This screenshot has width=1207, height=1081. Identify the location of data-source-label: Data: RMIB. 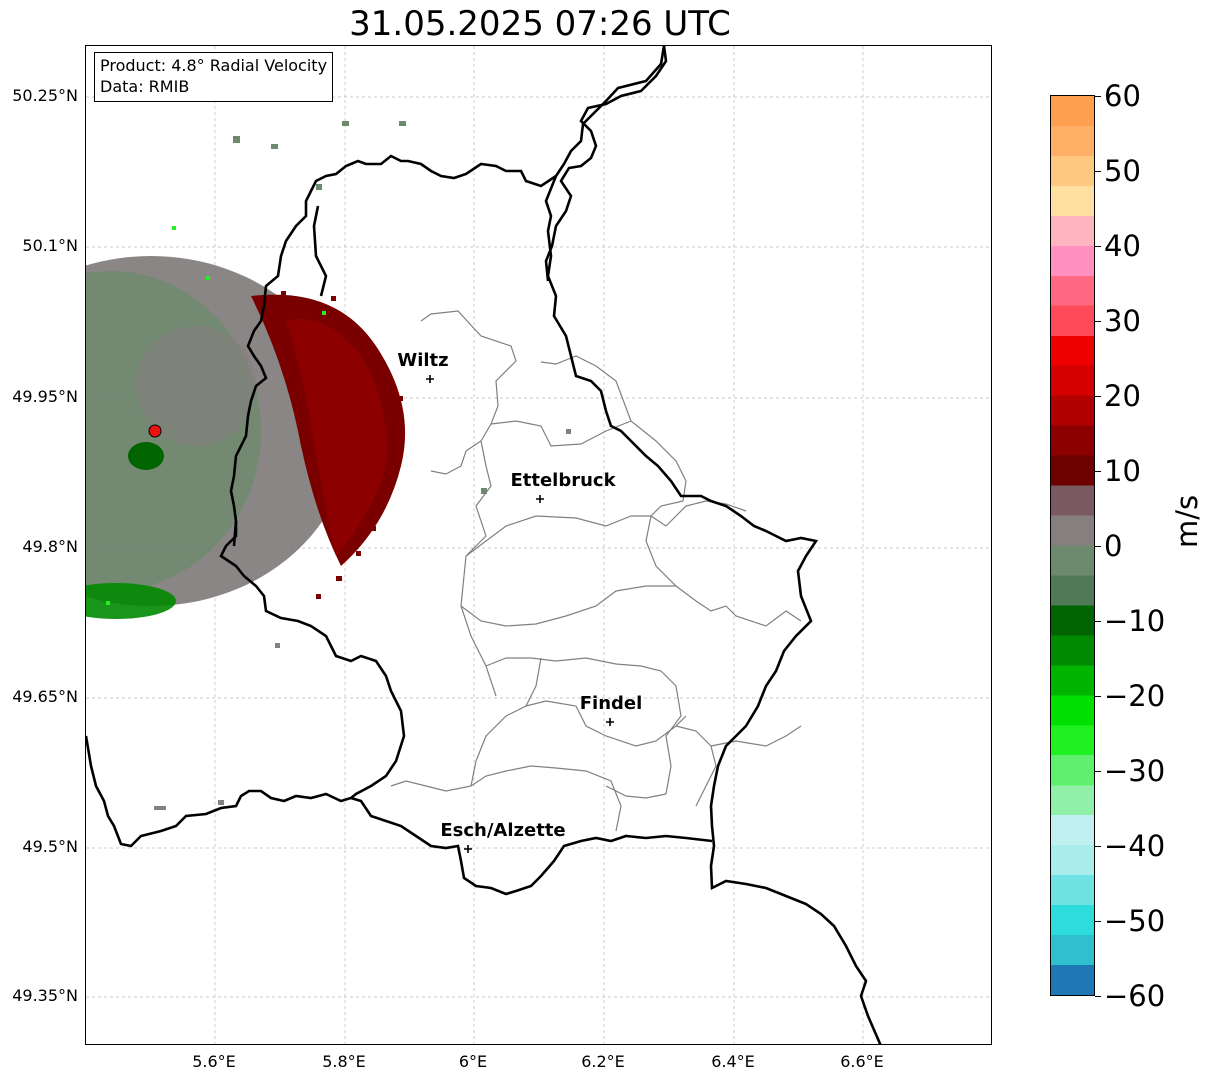
(145, 86).